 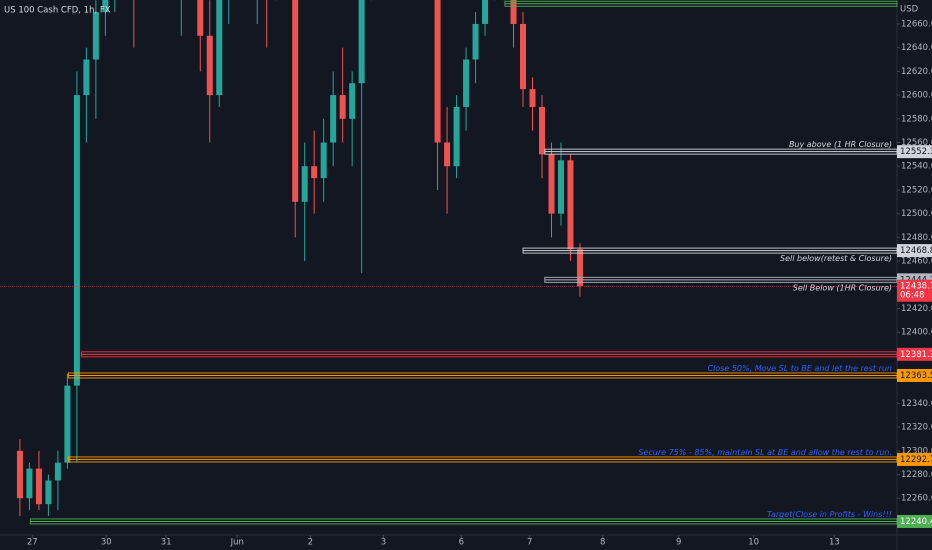 What do you see at coordinates (461, 543) in the screenshot?
I see `x-tick-label: 6` at bounding box center [461, 543].